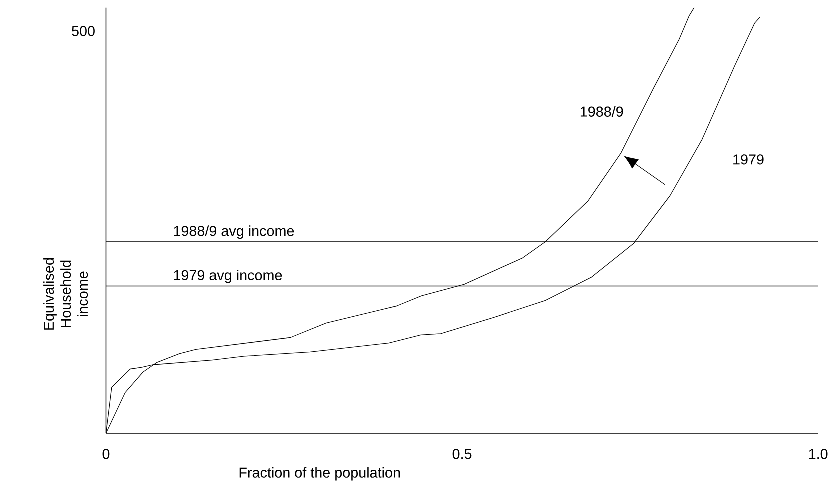  Describe the element at coordinates (106, 454) in the screenshot. I see `x-tick-label: 0` at that location.